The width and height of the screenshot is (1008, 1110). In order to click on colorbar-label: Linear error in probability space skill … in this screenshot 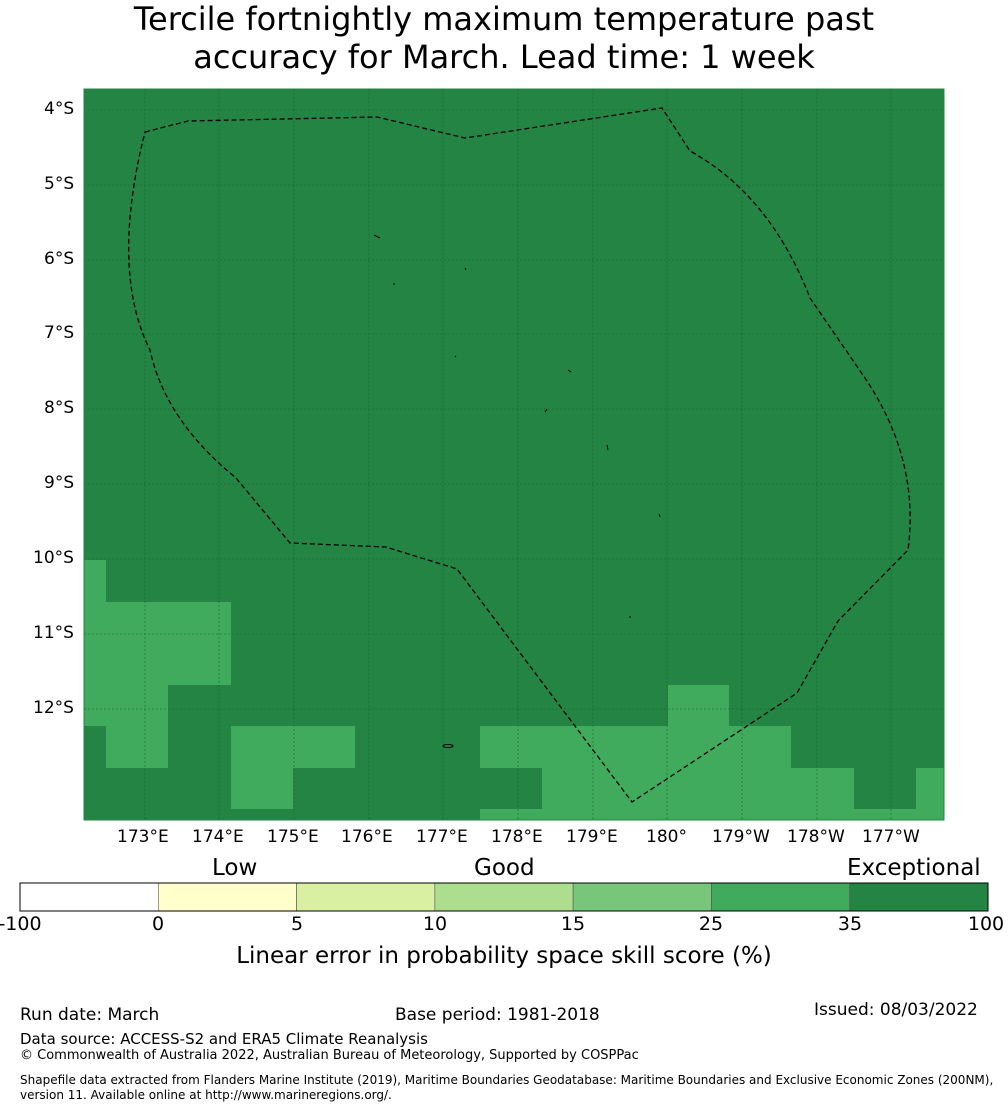, I will do `click(504, 956)`.